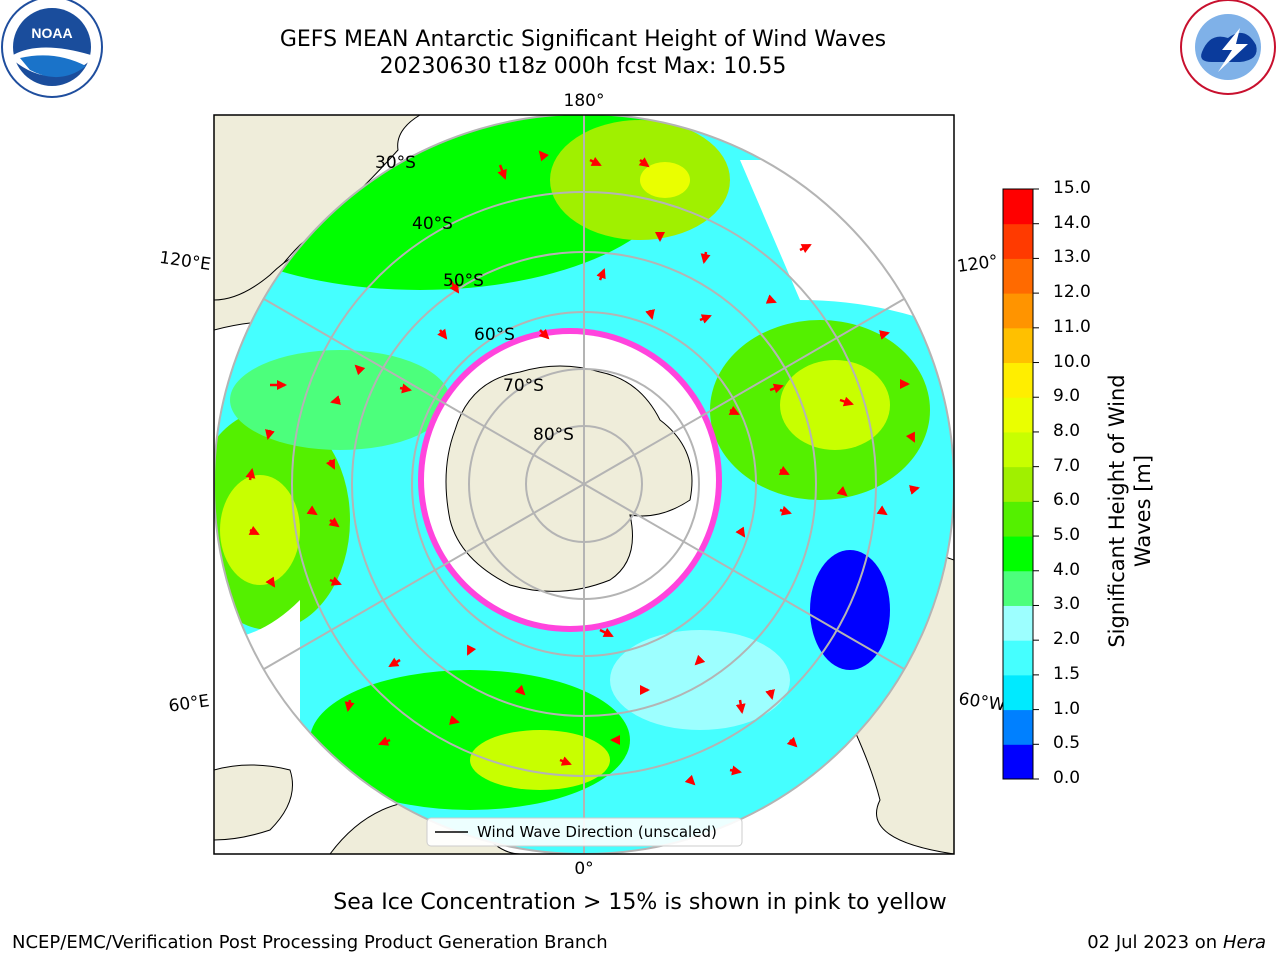 This screenshot has height=960, width=1280. I want to click on lon-label-0: 0°, so click(583, 869).